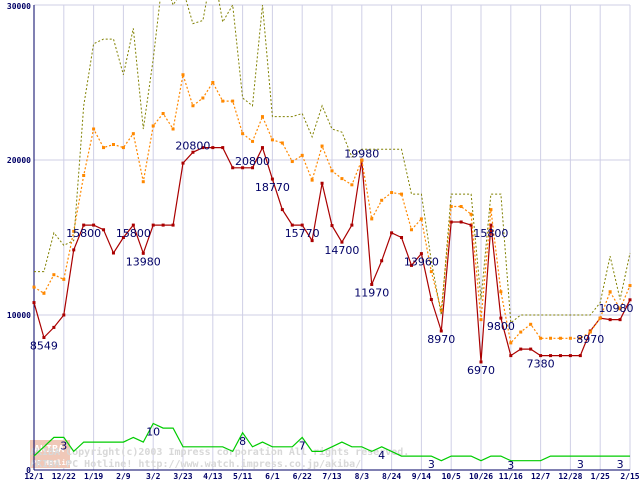  I want to click on x-tick-label: 2/9, so click(123, 476).